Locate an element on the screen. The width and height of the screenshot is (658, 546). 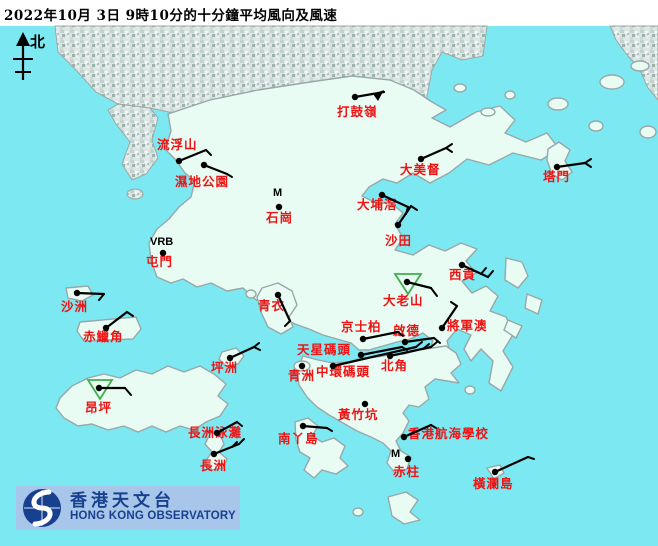
tseung-kwan-o-label: 將軍澳 is located at coordinates (467, 325).